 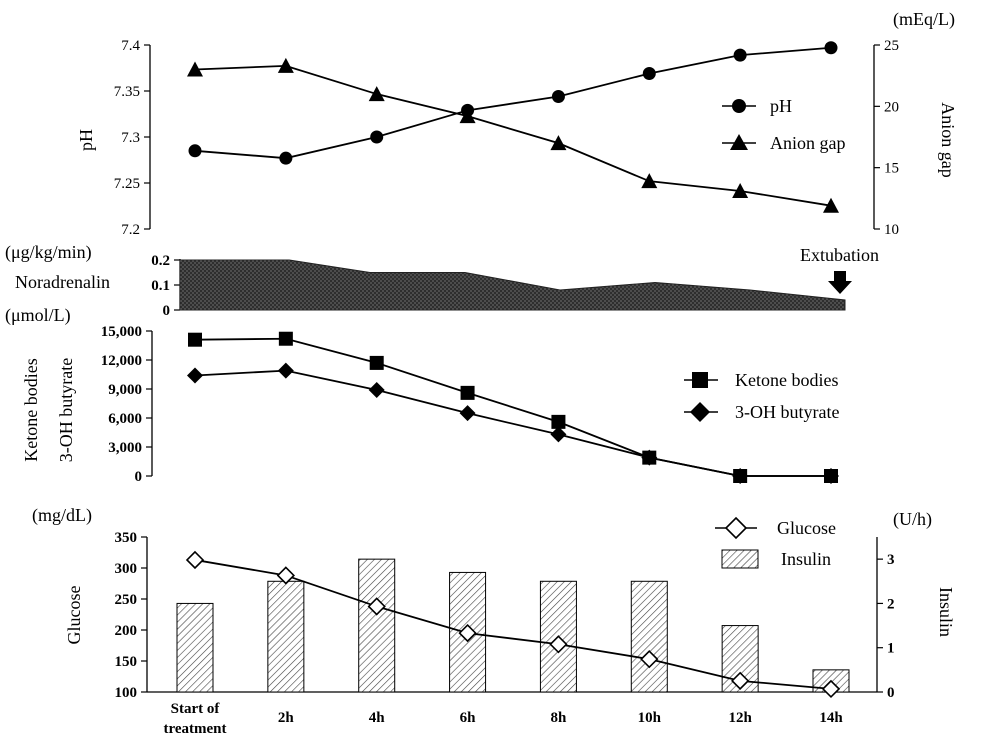 I want to click on 3-oh-butyrate-line, so click(x=512, y=423).